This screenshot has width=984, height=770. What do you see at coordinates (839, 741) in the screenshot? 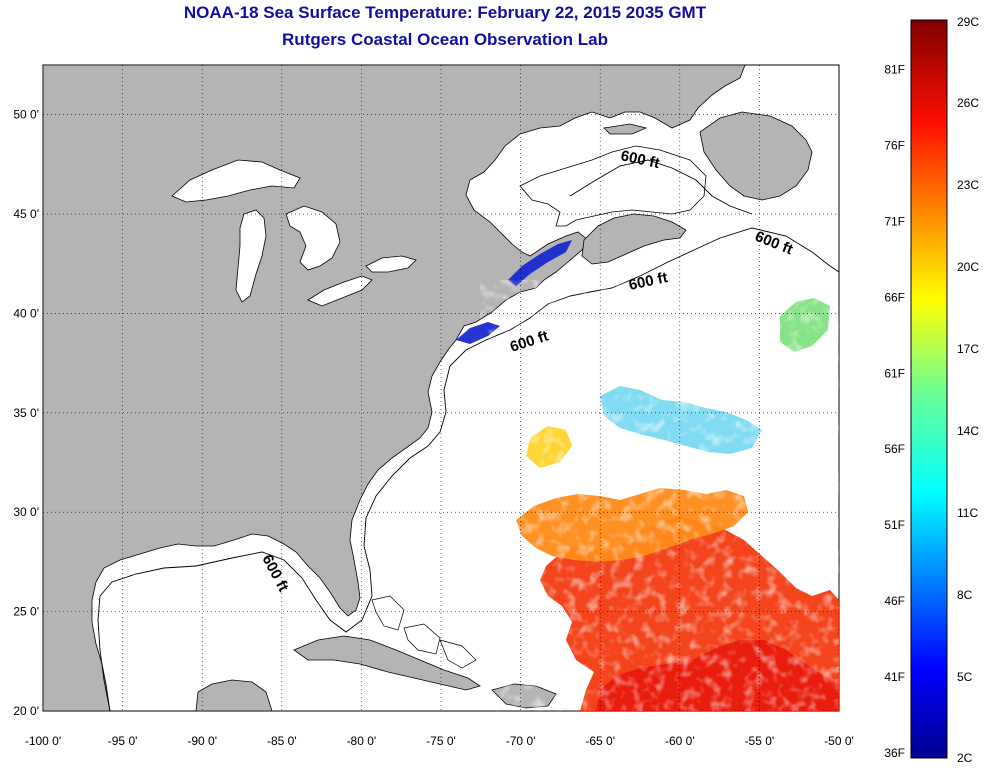
I see `longitude-tick-label: -50 0'` at bounding box center [839, 741].